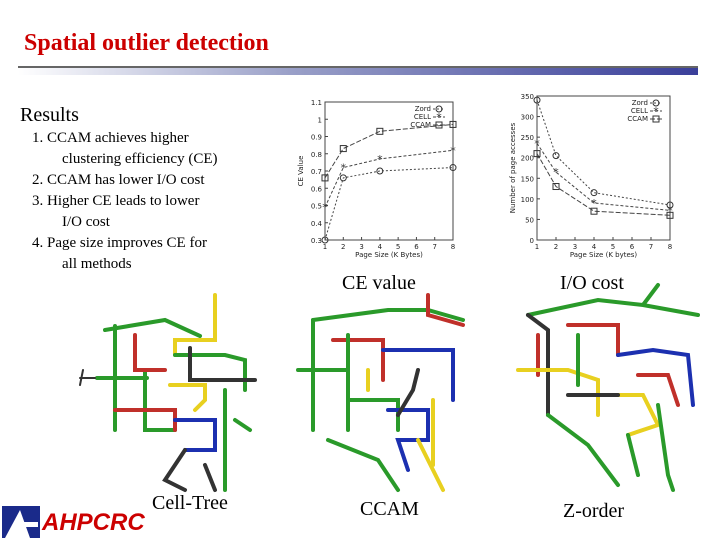 The height and width of the screenshot is (540, 720). Describe the element at coordinates (140, 159) in the screenshot. I see `result-continuation: clustering efficiency (CE)` at that location.